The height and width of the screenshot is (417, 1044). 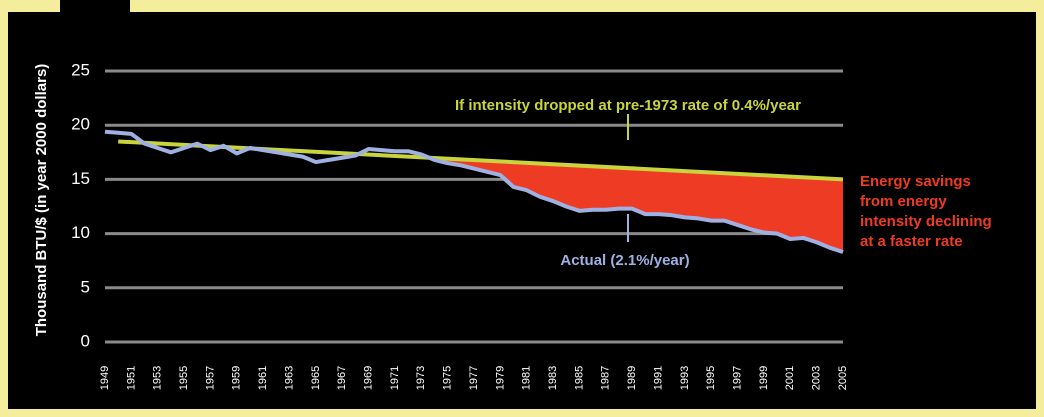 What do you see at coordinates (685, 378) in the screenshot?
I see `x-tick-label: 1993` at bounding box center [685, 378].